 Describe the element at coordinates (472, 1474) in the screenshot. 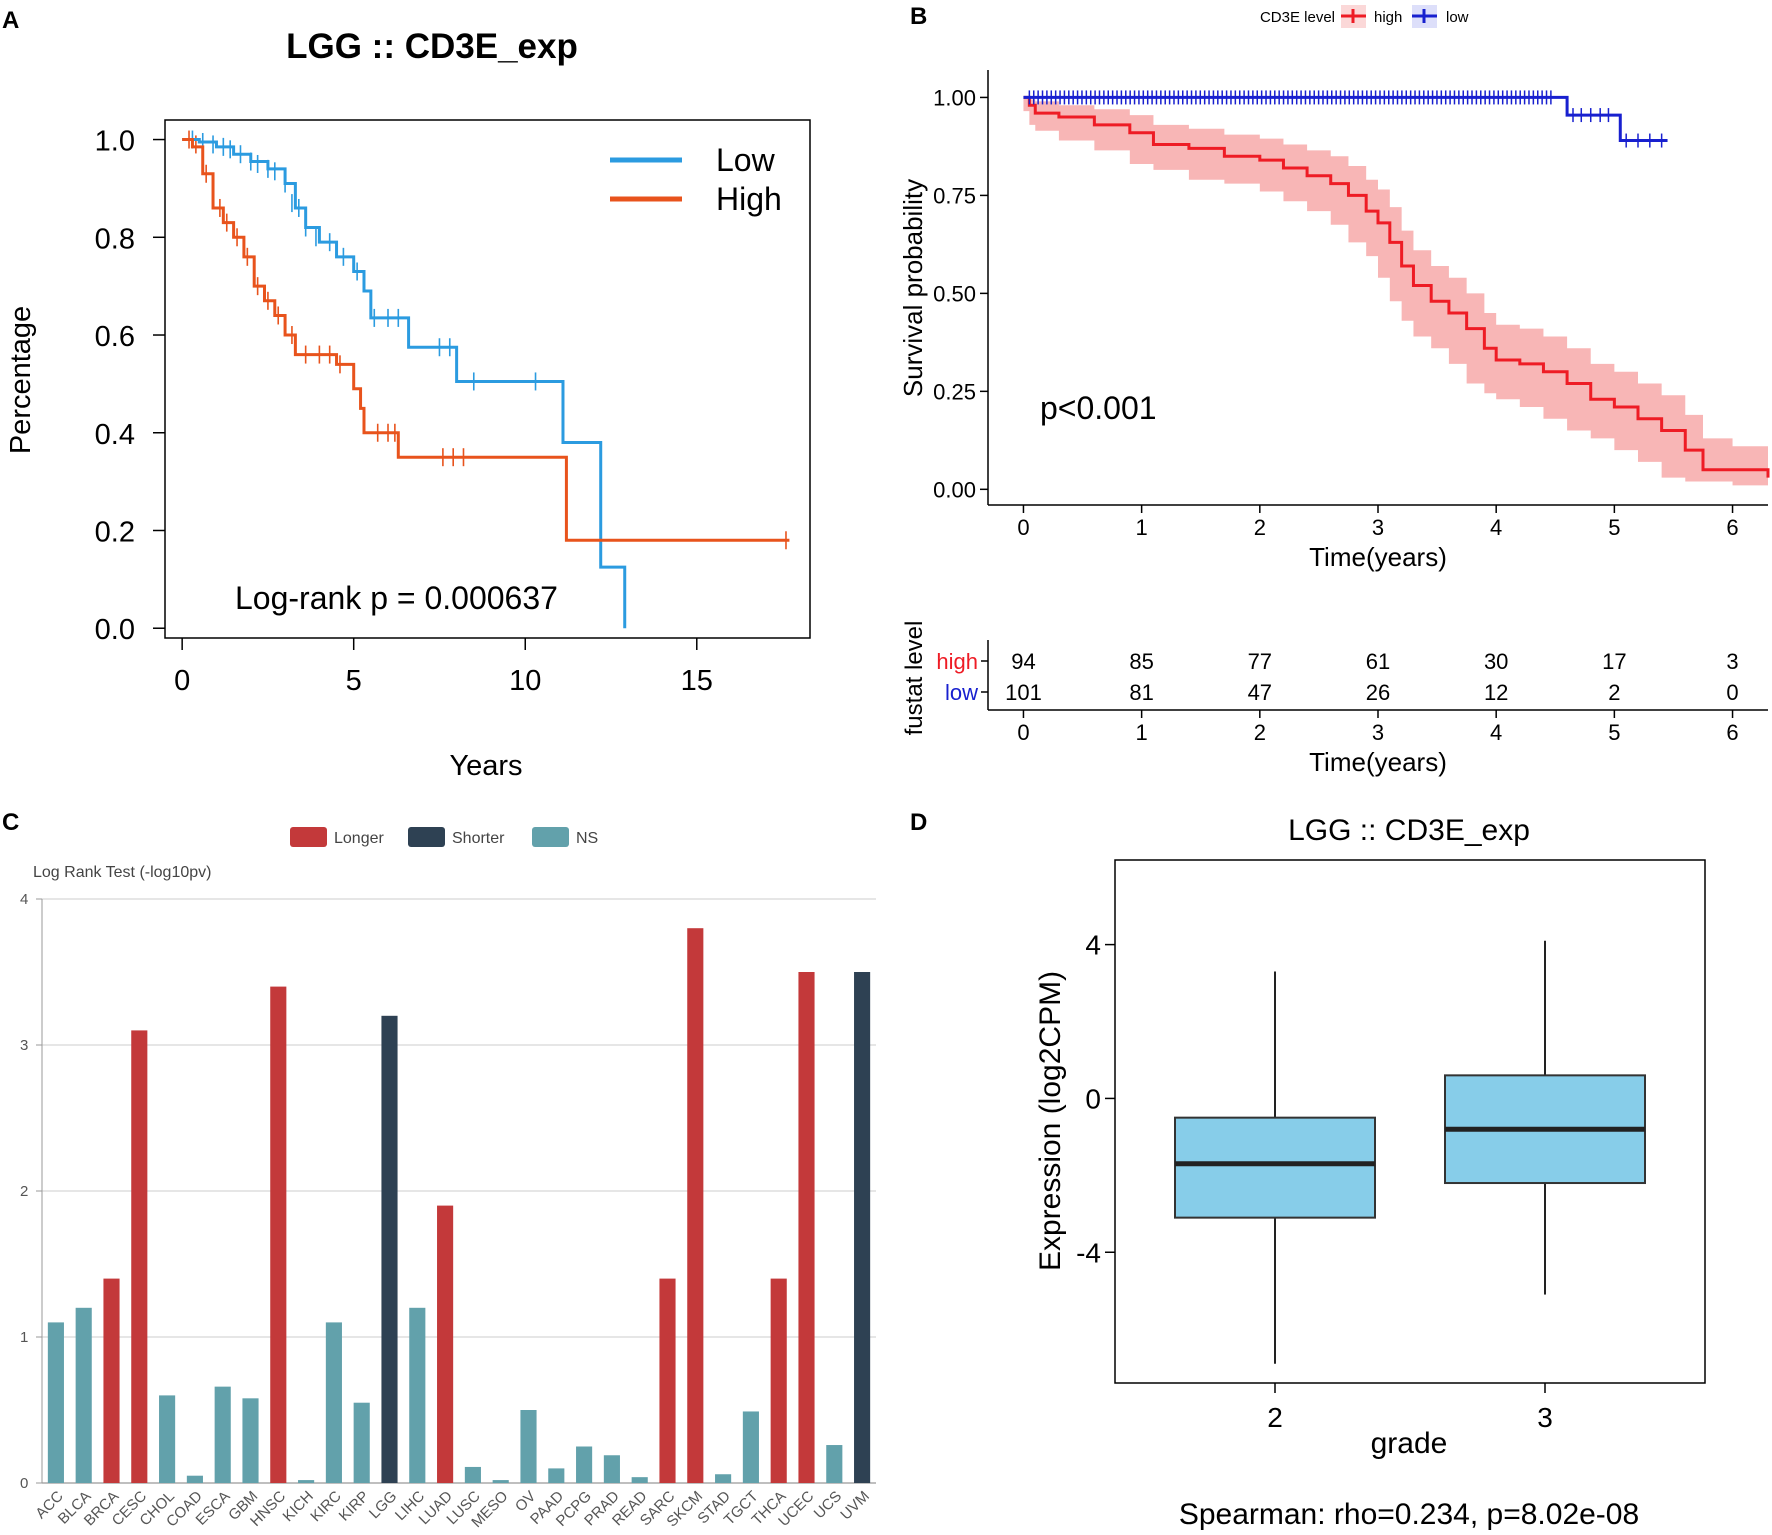

I see `bar-lusc` at that location.